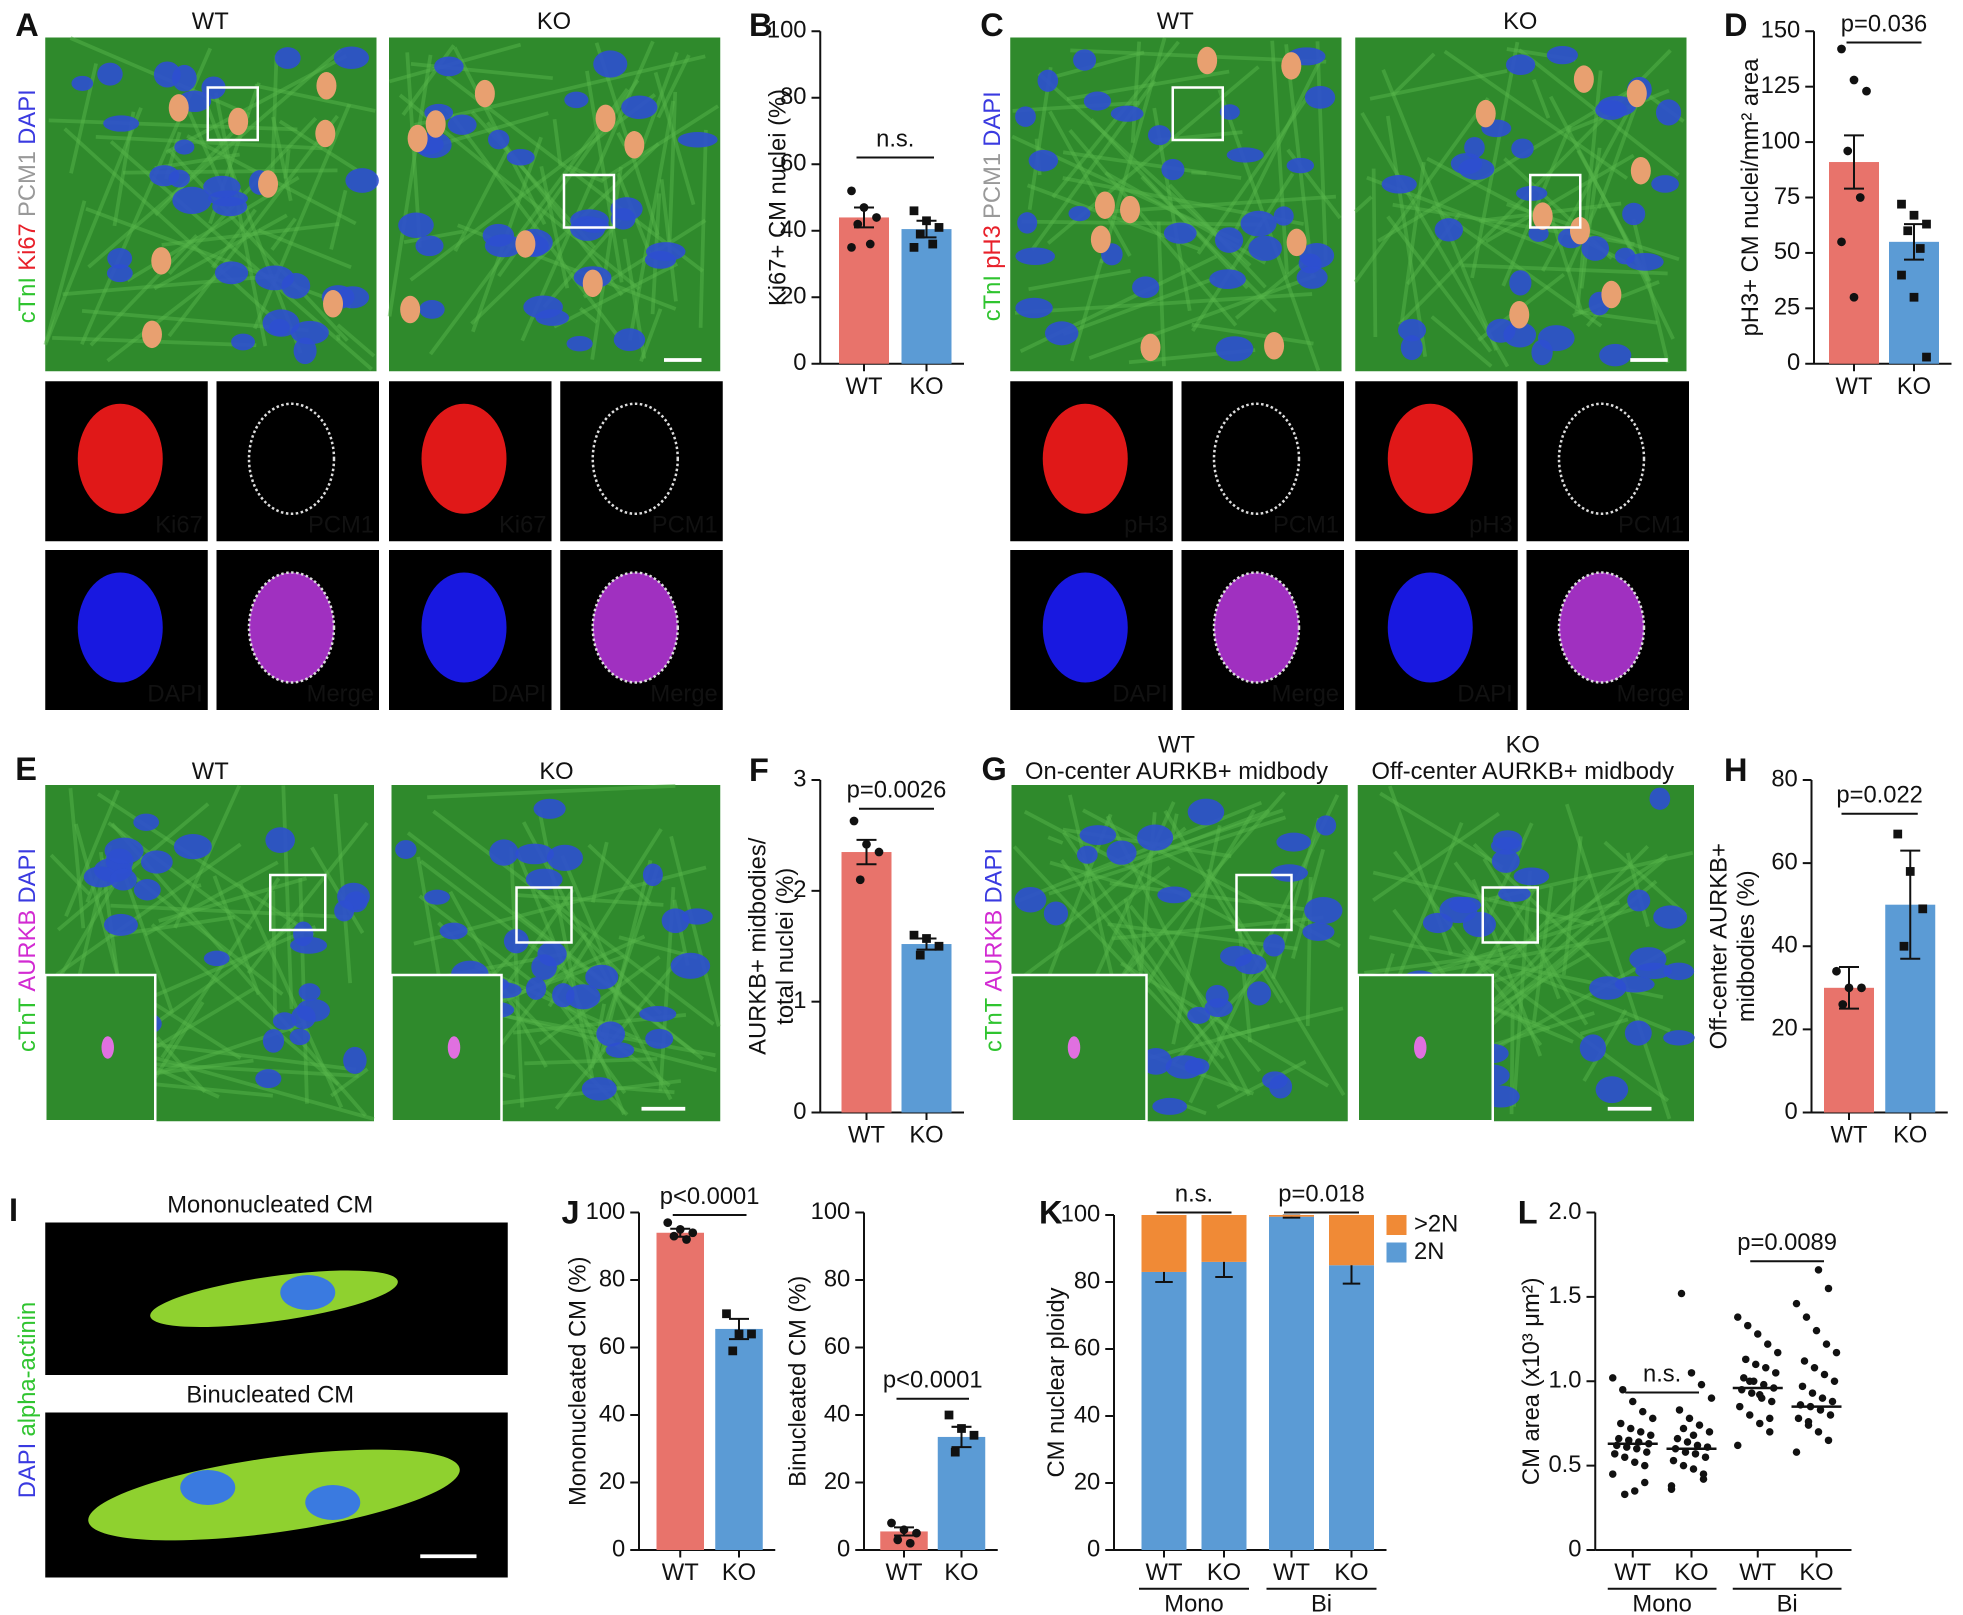 The width and height of the screenshot is (1963, 1615). I want to click on panel-letter: G, so click(994, 769).